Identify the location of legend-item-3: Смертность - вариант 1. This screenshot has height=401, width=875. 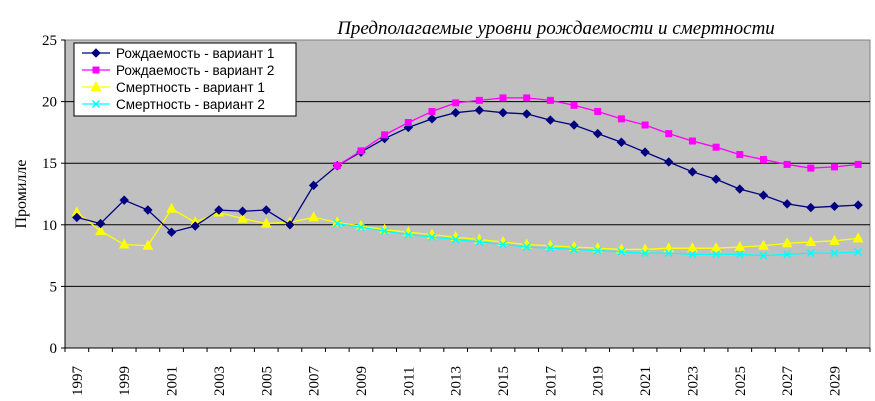
(173, 87).